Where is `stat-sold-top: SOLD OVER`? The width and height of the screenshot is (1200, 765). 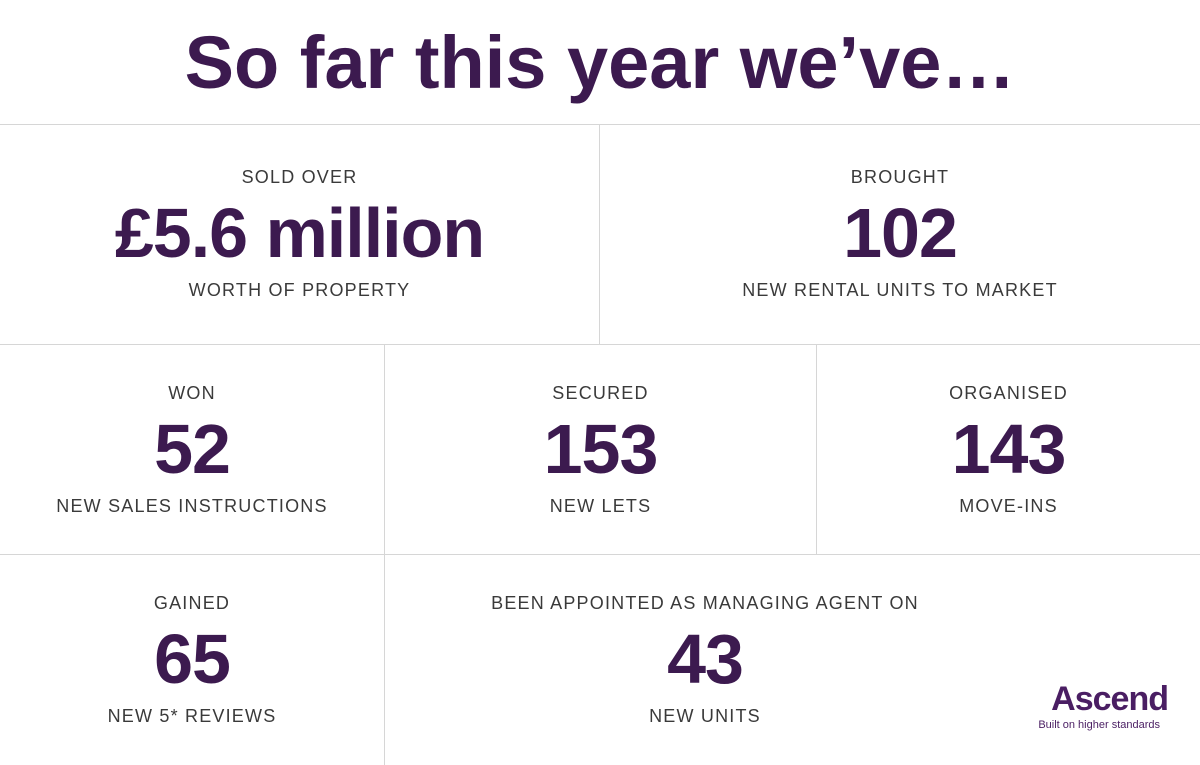 stat-sold-top: SOLD OVER is located at coordinates (299, 177).